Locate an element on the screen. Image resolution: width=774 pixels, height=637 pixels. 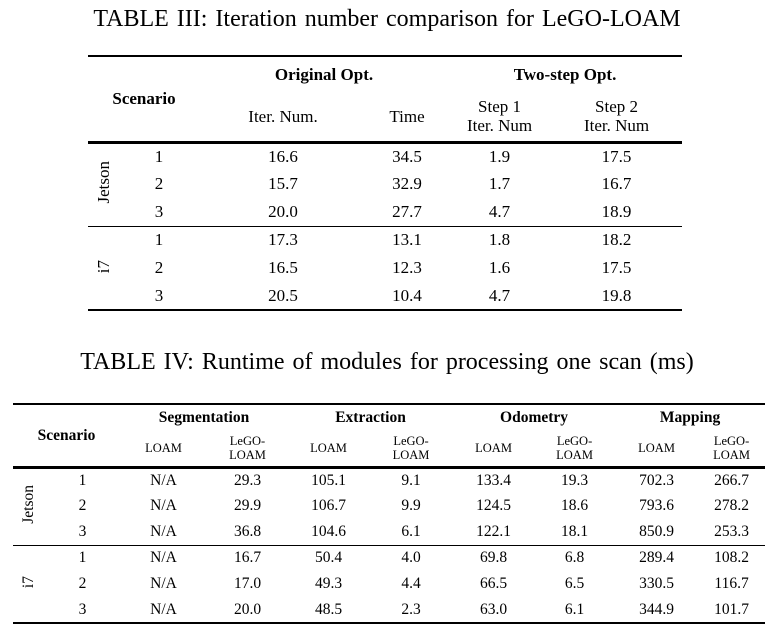
cell-odo-lego-loam: 19.3 is located at coordinates (574, 480).